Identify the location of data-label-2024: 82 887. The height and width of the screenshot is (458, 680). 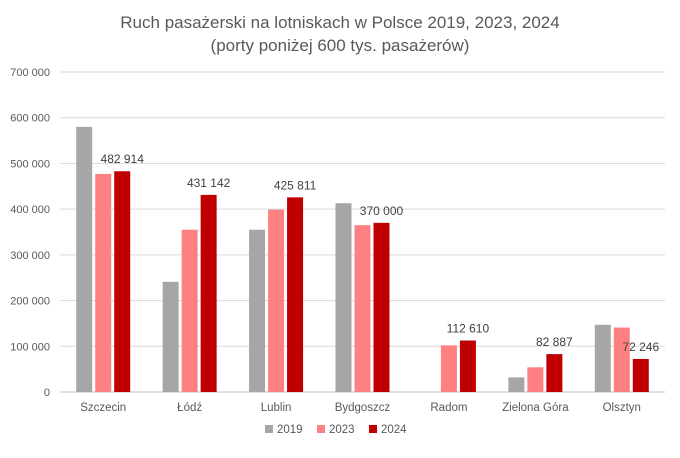
(554, 342).